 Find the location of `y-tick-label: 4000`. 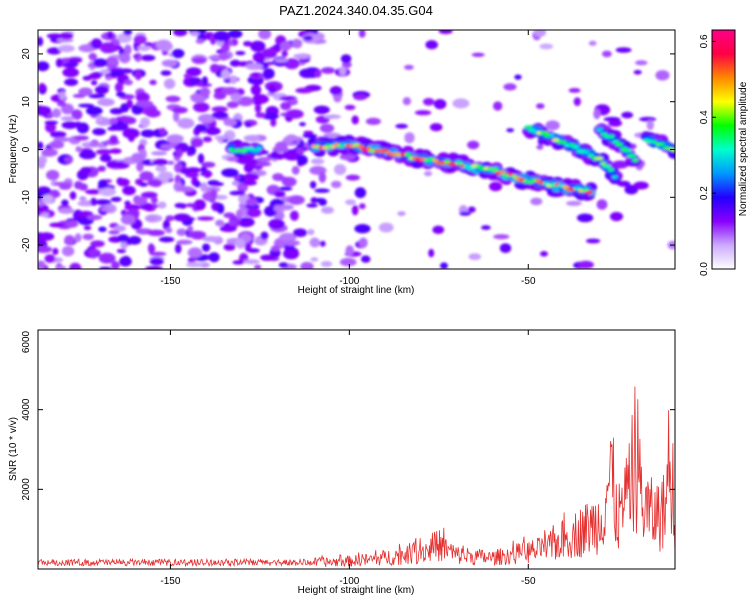

y-tick-label: 4000 is located at coordinates (26, 409).